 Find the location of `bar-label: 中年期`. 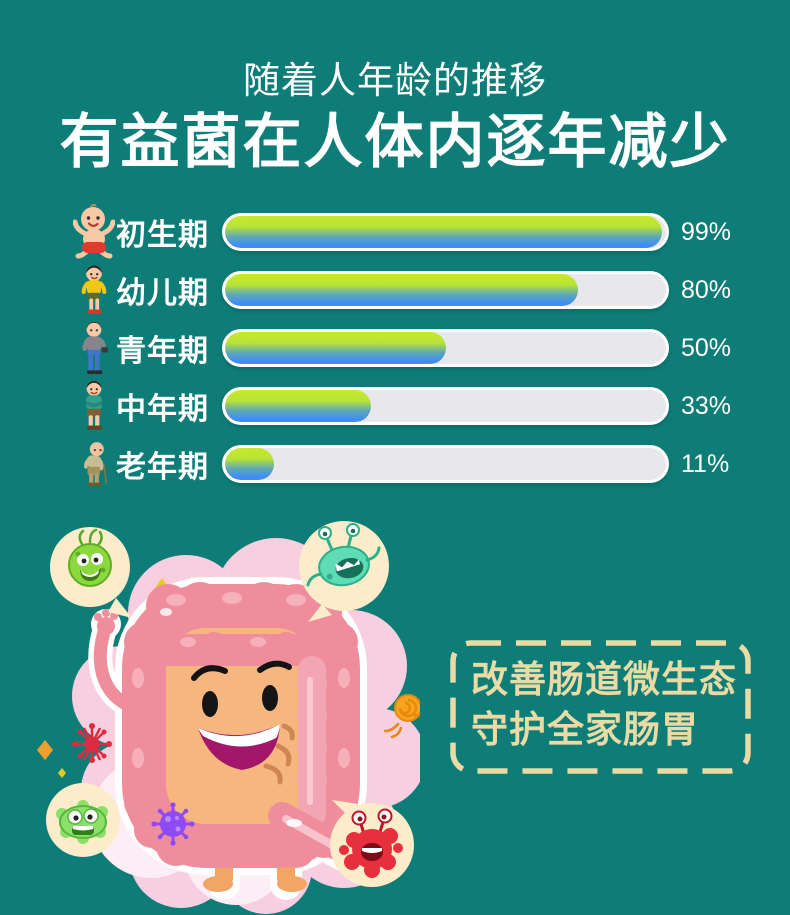

bar-label: 中年期 is located at coordinates (162, 409).